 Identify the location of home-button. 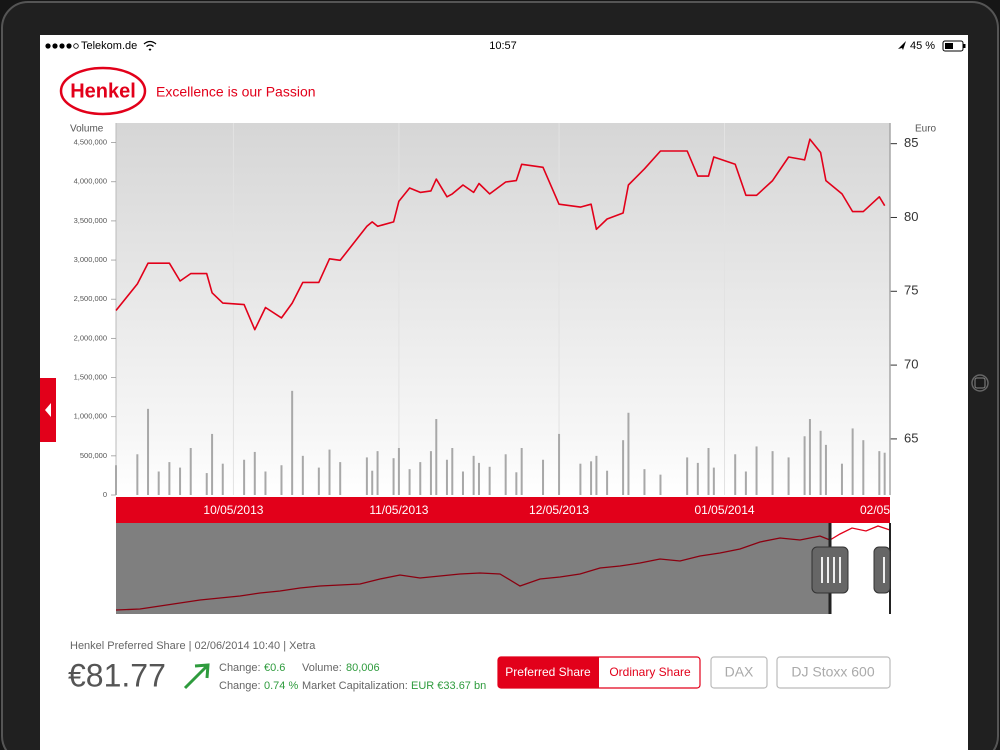
(980, 383).